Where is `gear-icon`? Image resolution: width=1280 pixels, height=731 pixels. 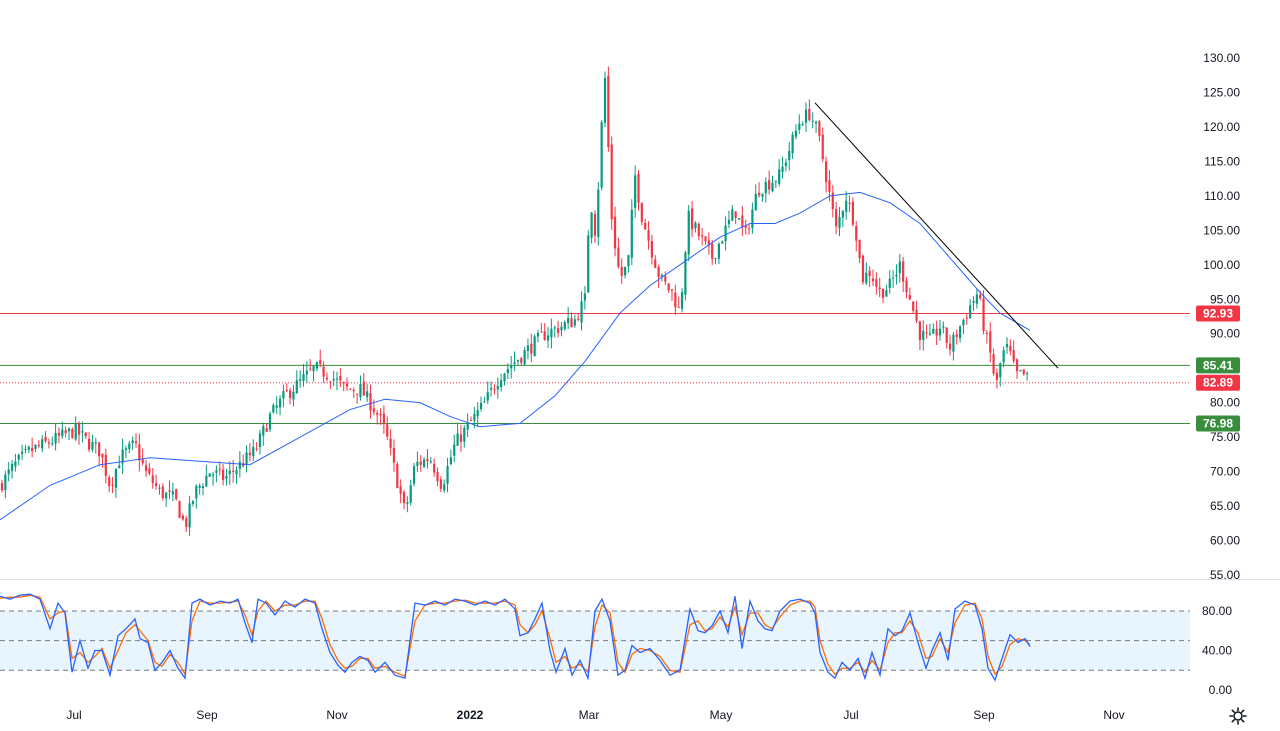
gear-icon is located at coordinates (1238, 716).